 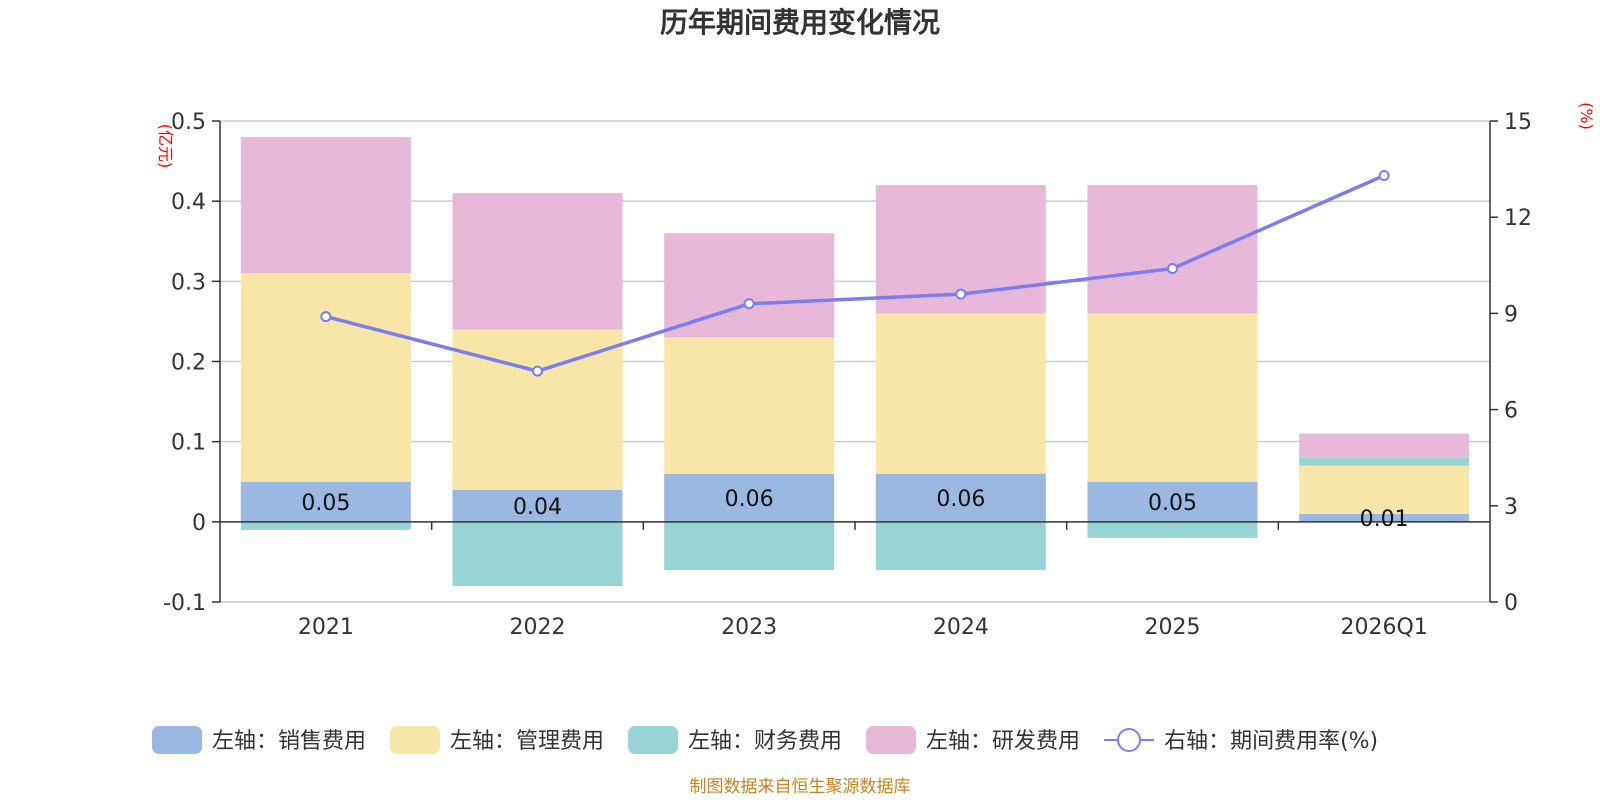 I want to click on category-label: 2024, so click(x=961, y=627).